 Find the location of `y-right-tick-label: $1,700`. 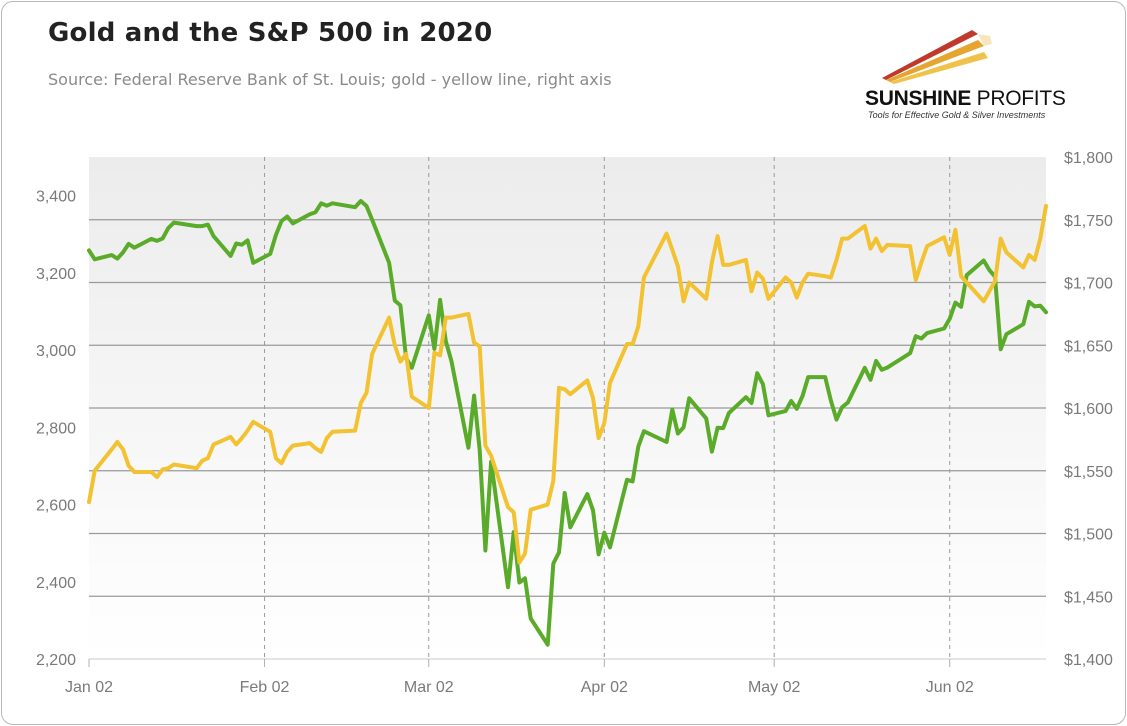

y-right-tick-label: $1,700 is located at coordinates (1088, 284).